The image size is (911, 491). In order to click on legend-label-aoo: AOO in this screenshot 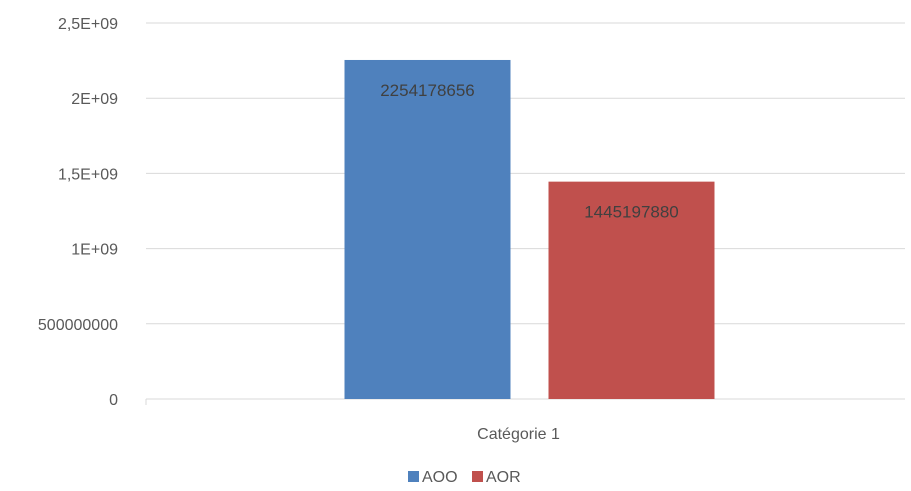, I will do `click(440, 477)`.